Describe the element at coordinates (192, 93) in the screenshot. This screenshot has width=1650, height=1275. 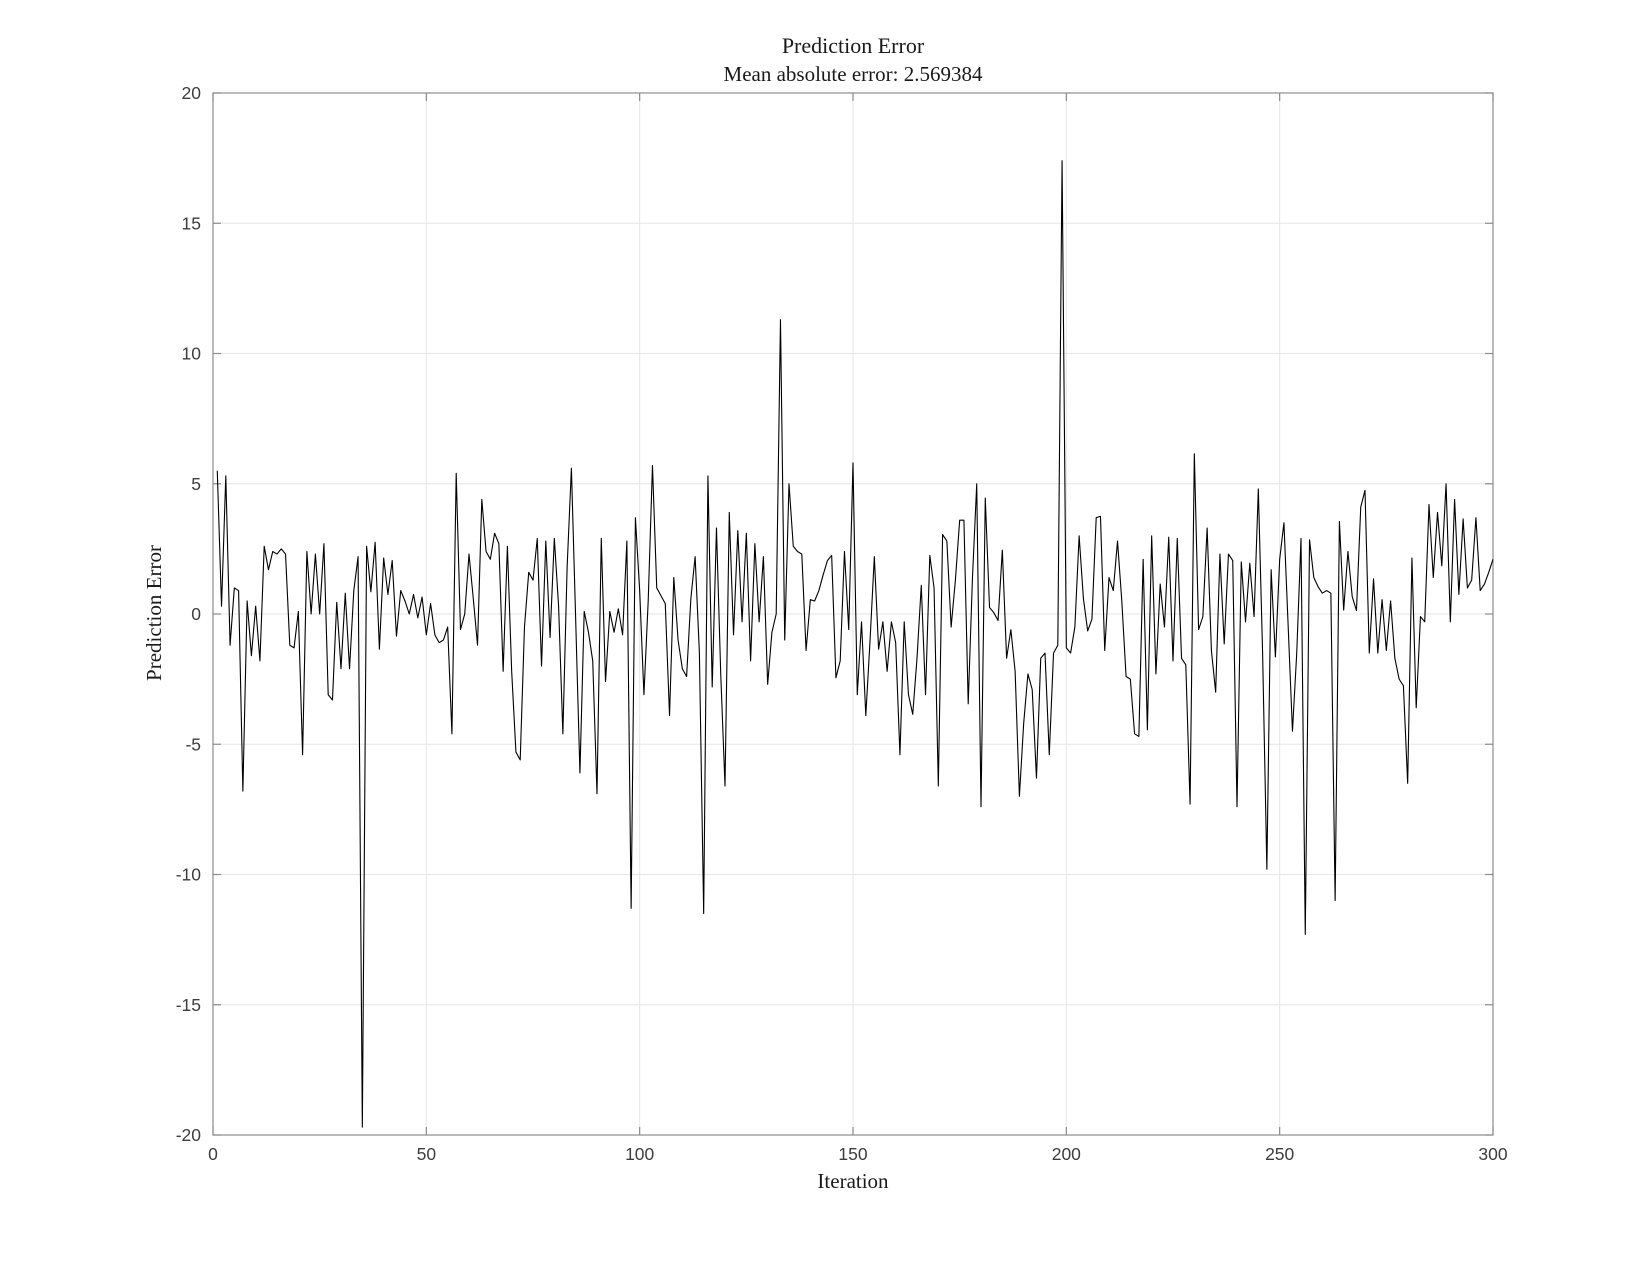
I see `y-tick-label: 20` at that location.